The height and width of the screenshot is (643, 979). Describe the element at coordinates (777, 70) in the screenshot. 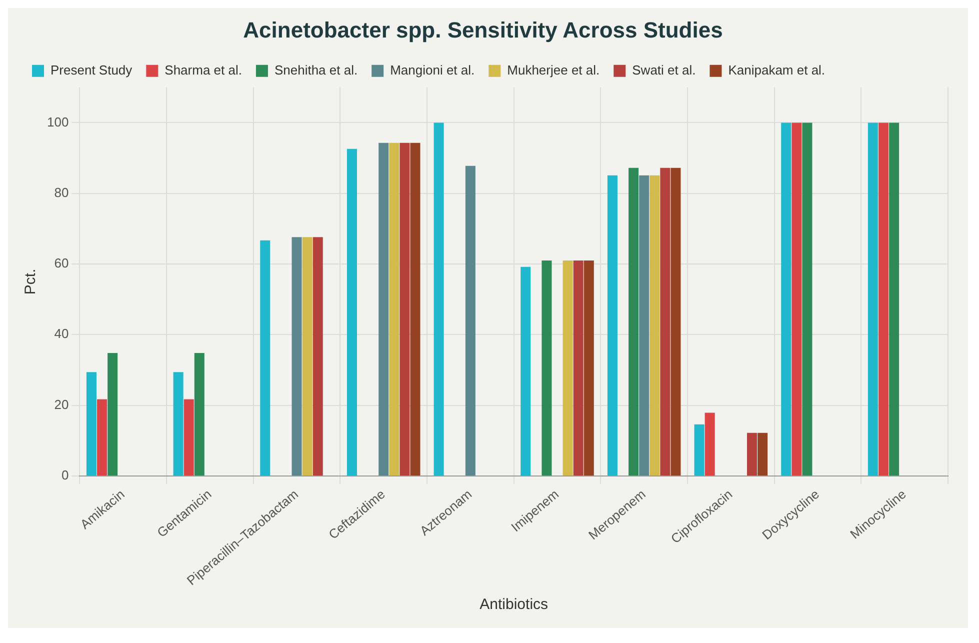

I see `legend-label: Kanipakam et al.` at that location.